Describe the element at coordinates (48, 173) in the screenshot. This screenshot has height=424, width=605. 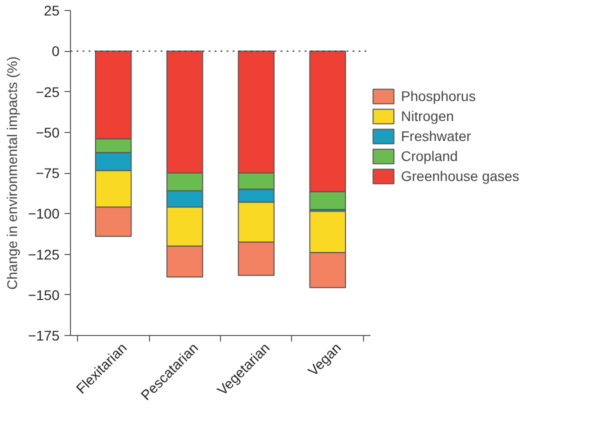
I see `y-tick-label: −75` at that location.